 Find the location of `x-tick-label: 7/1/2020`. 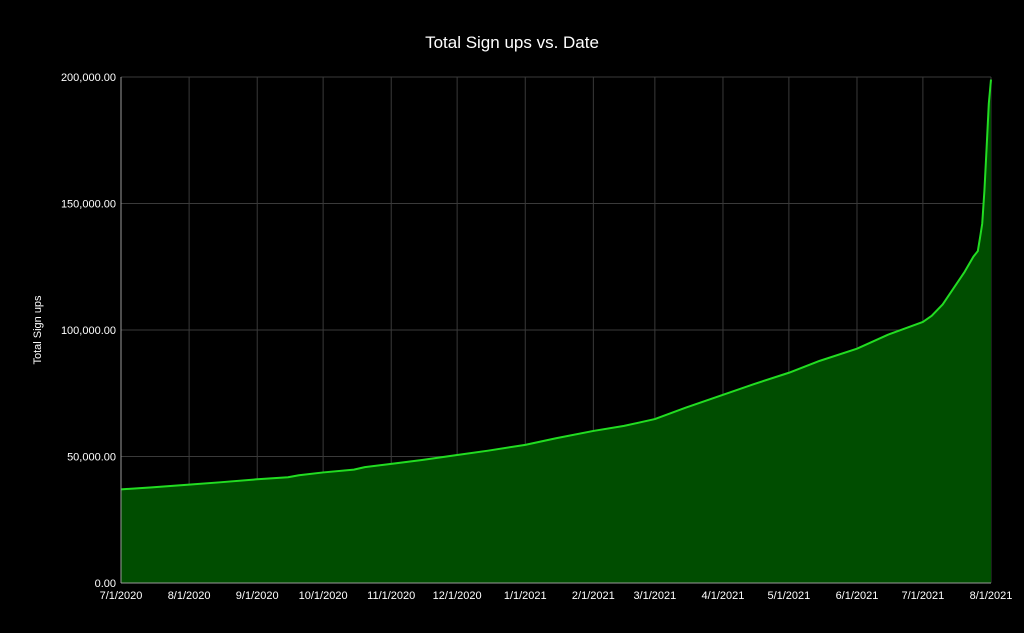

x-tick-label: 7/1/2020 is located at coordinates (121, 596).